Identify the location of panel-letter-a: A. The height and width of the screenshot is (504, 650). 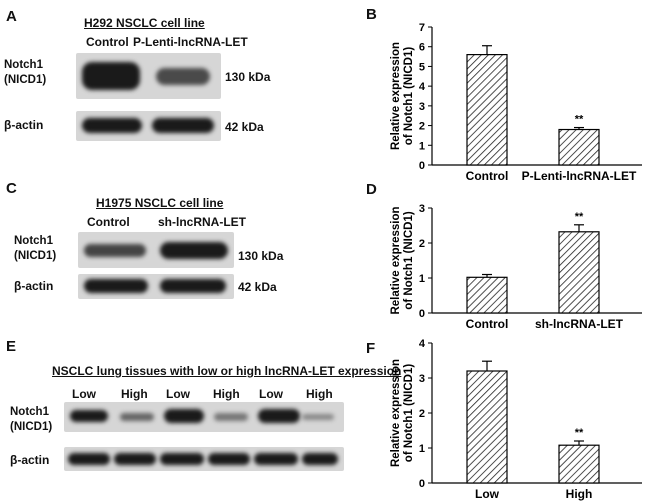
(11, 16).